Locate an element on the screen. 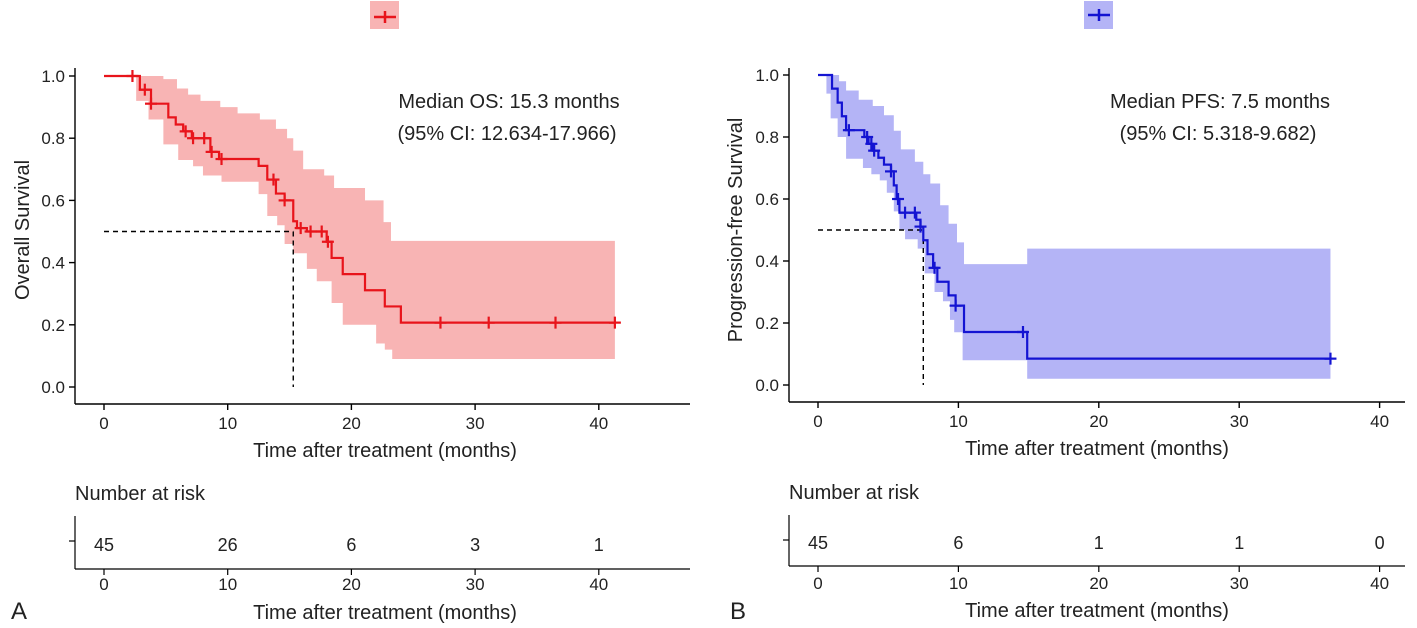 The width and height of the screenshot is (1417, 628). panel-a-legend-key is located at coordinates (384, 15).